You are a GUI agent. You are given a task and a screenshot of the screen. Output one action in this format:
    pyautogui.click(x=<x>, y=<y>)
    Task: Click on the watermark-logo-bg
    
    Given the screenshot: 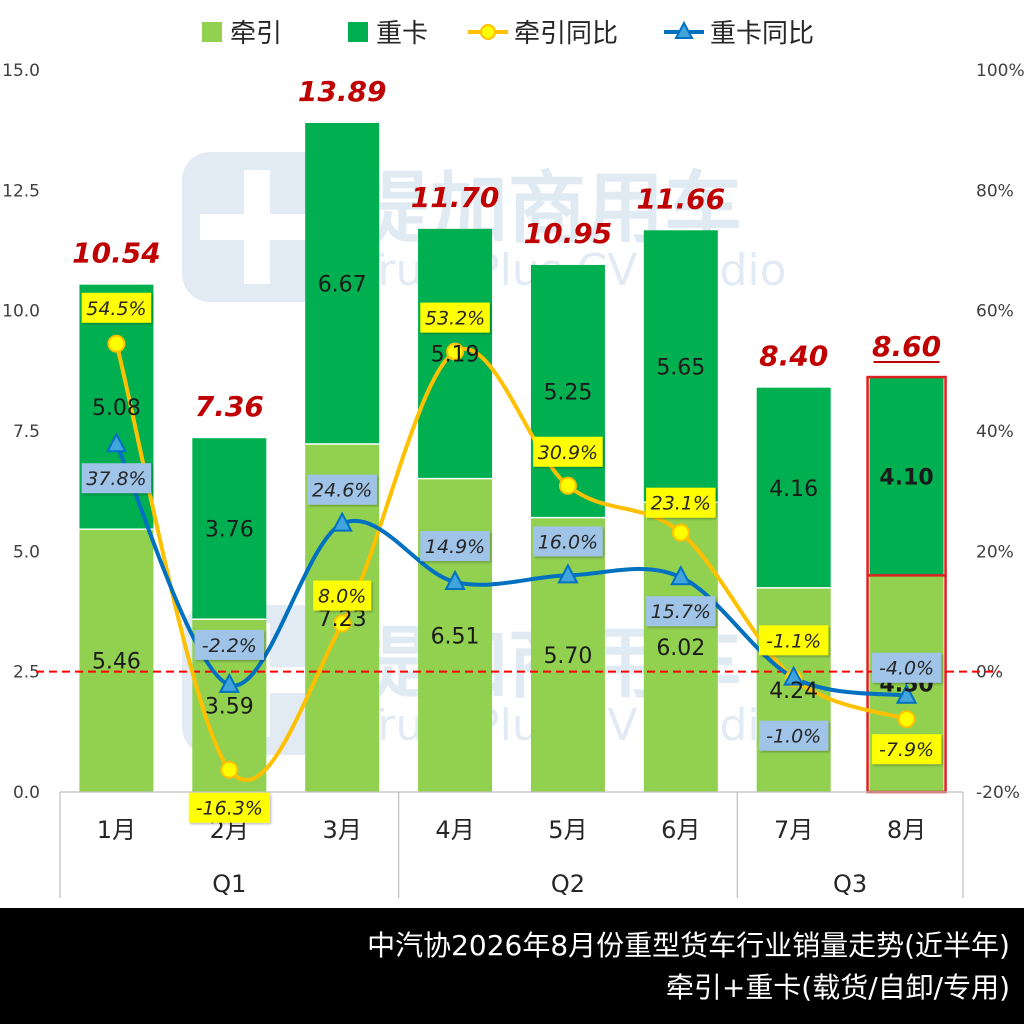 What is the action you would take?
    pyautogui.click(x=257, y=227)
    